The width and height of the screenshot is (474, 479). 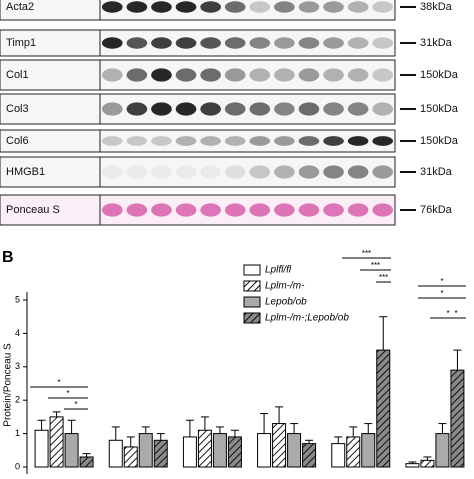 I want to click on y-tick-label: 3, so click(x=17, y=366).